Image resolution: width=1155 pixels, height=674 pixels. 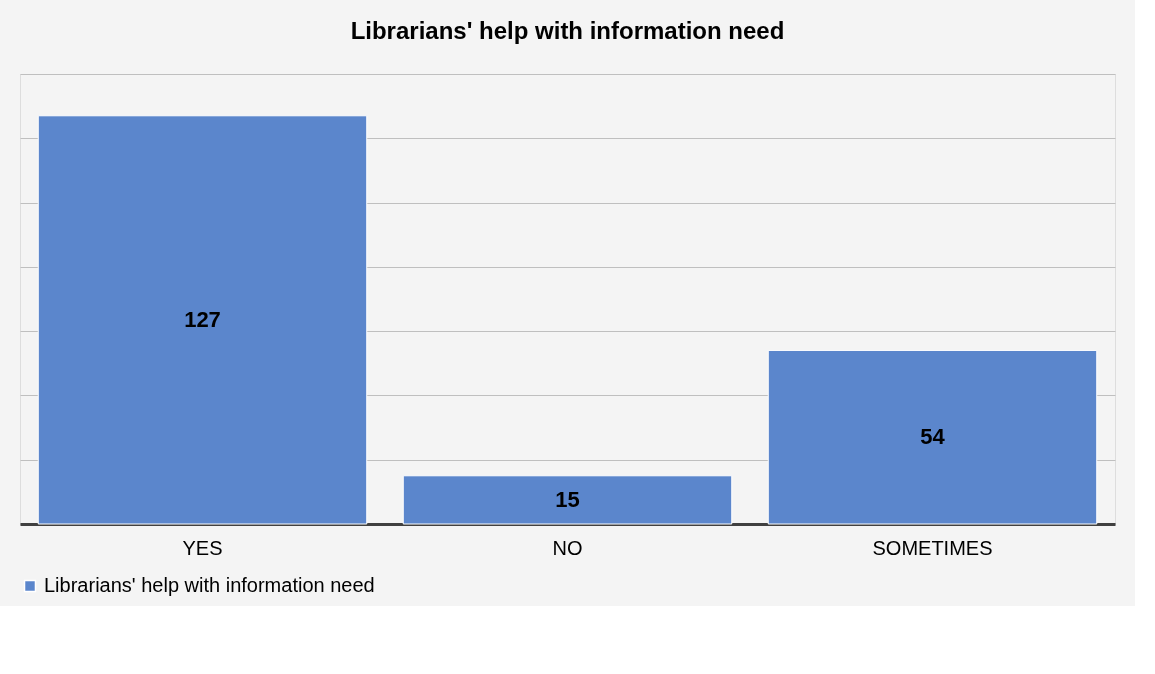 I want to click on legend-label: Librarians' help with information need, so click(x=209, y=585).